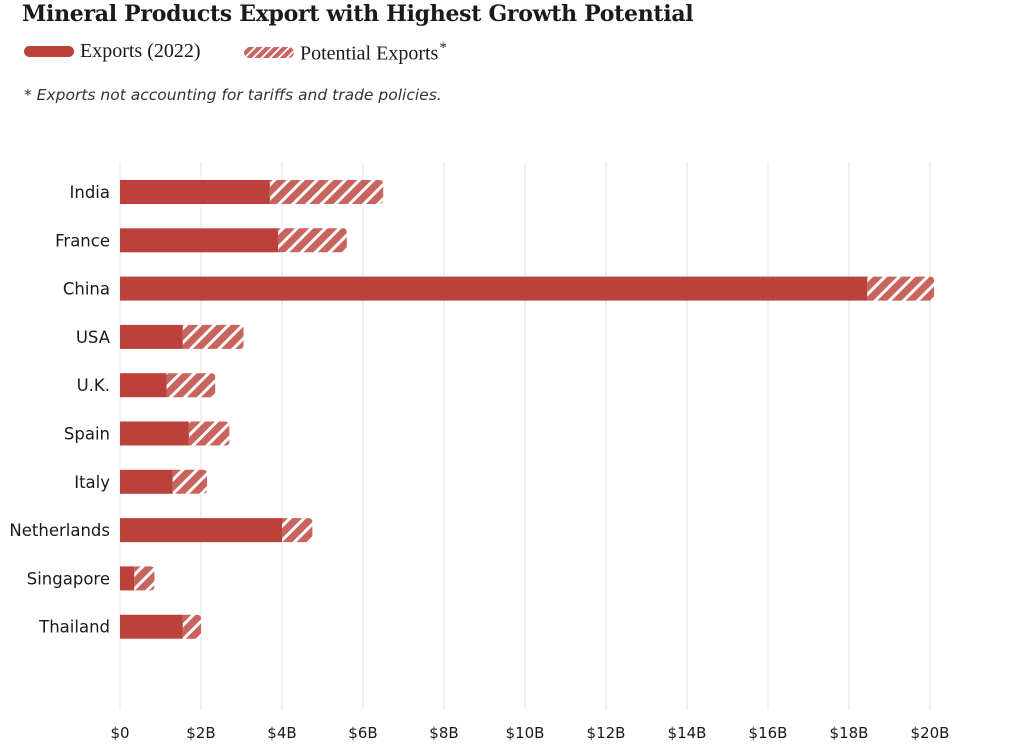 The image size is (1024, 744). Describe the element at coordinates (606, 733) in the screenshot. I see `x-tick-label: $12B` at that location.